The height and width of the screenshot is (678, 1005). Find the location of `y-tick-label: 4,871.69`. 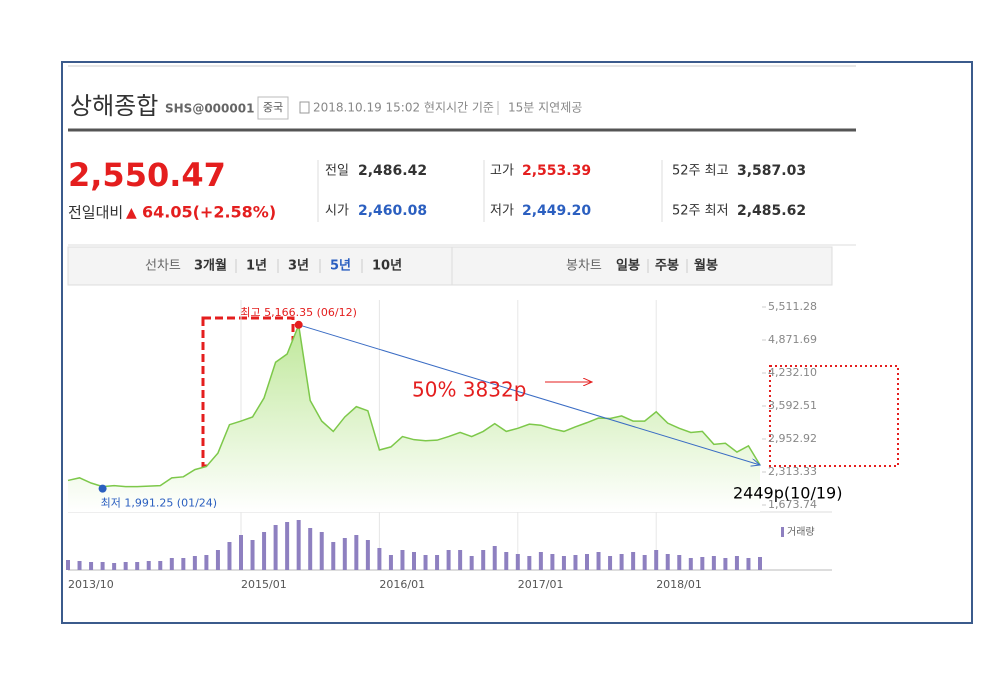

y-tick-label: 4,871.69 is located at coordinates (792, 339).